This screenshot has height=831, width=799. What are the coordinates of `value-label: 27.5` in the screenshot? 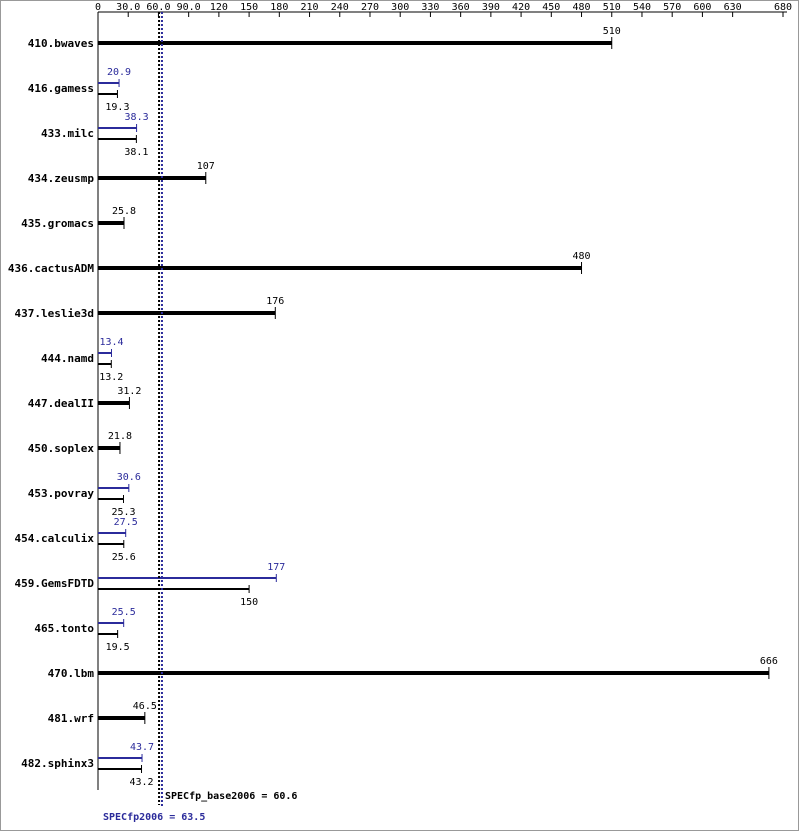 It's located at (126, 522).